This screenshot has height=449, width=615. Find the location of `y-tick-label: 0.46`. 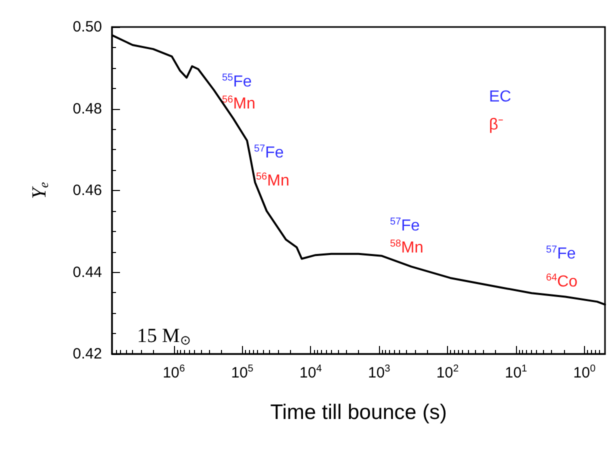

y-tick-label: 0.46 is located at coordinates (87, 190).